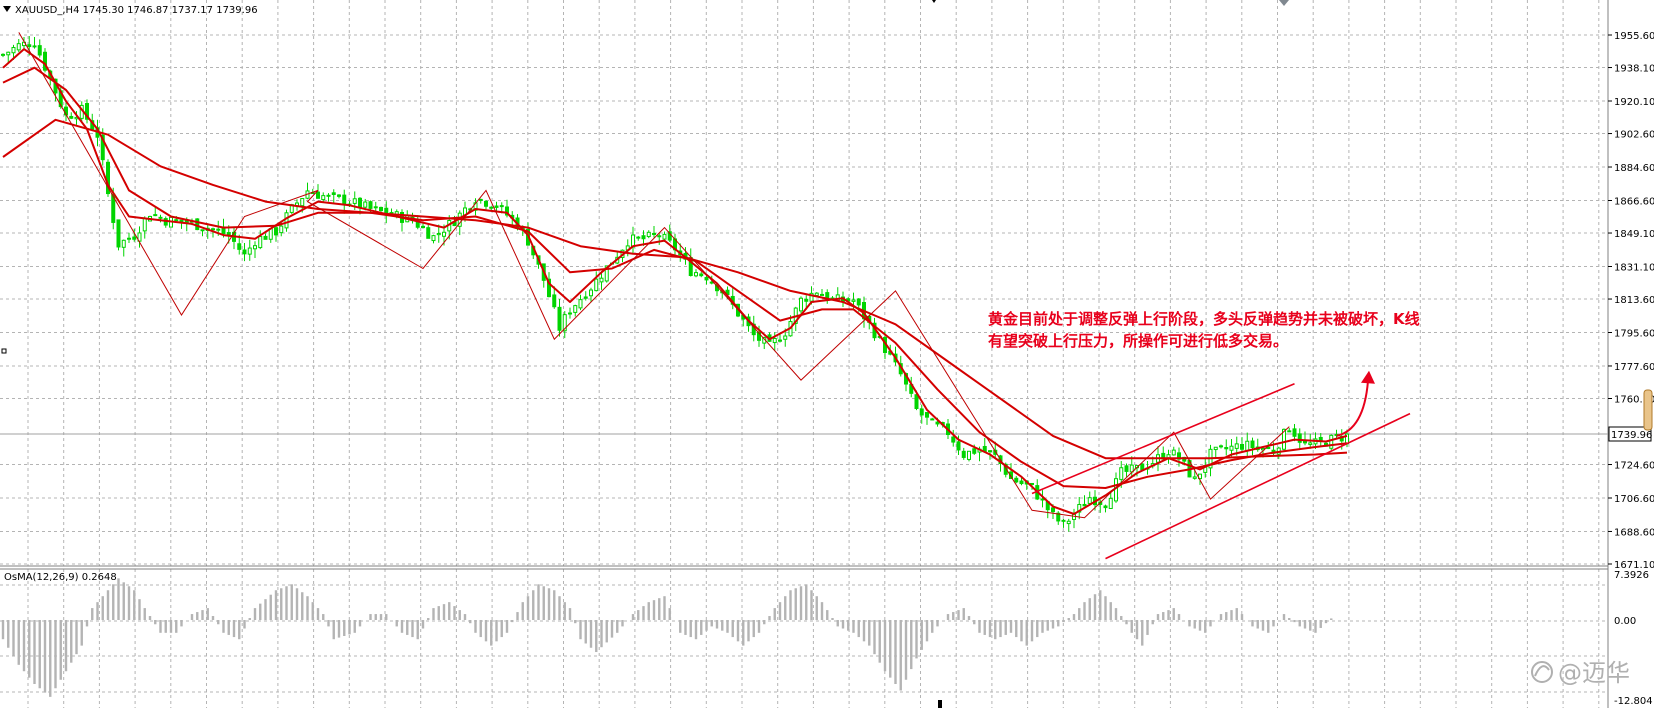 The width and height of the screenshot is (1654, 708). Describe the element at coordinates (4, 351) in the screenshot. I see `left-edge-marker-icon` at that location.